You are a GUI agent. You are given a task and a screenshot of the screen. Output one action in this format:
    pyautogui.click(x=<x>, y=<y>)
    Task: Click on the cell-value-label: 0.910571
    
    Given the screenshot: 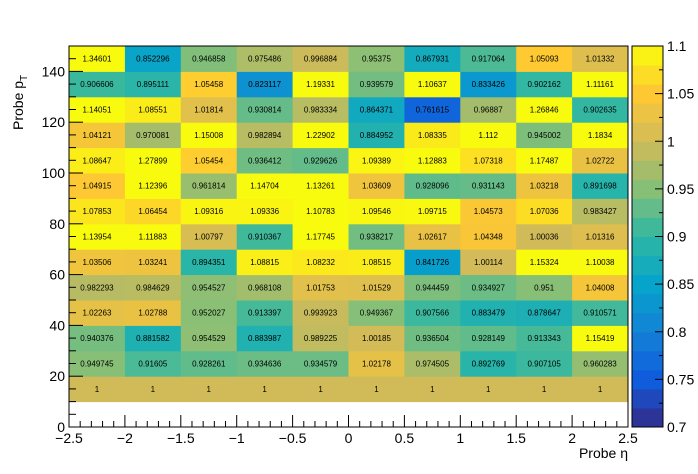 What is the action you would take?
    pyautogui.click(x=600, y=313)
    